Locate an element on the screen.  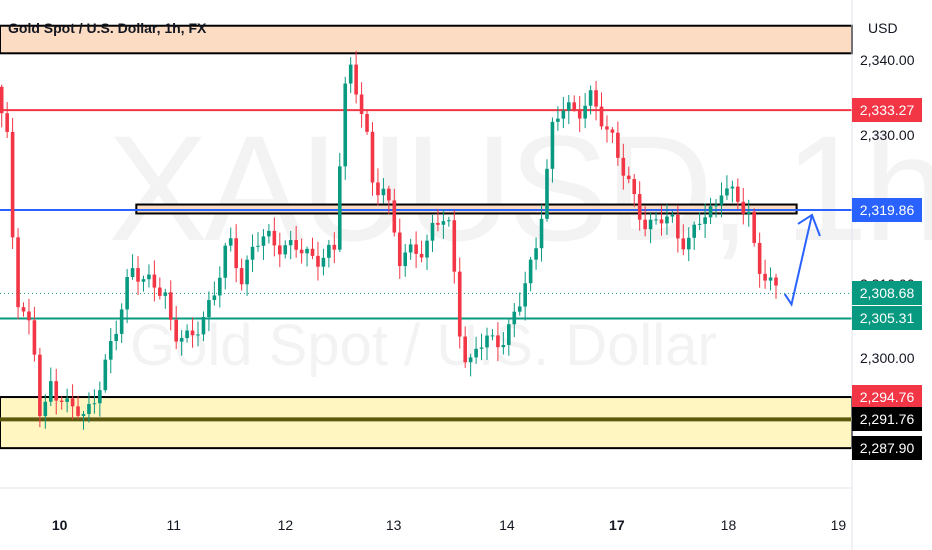
time-tick-label: 12 is located at coordinates (285, 525).